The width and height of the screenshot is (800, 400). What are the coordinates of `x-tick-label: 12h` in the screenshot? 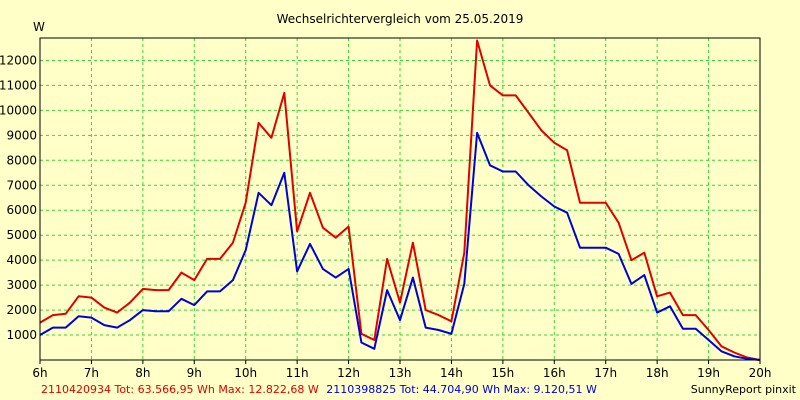 It's located at (348, 373).